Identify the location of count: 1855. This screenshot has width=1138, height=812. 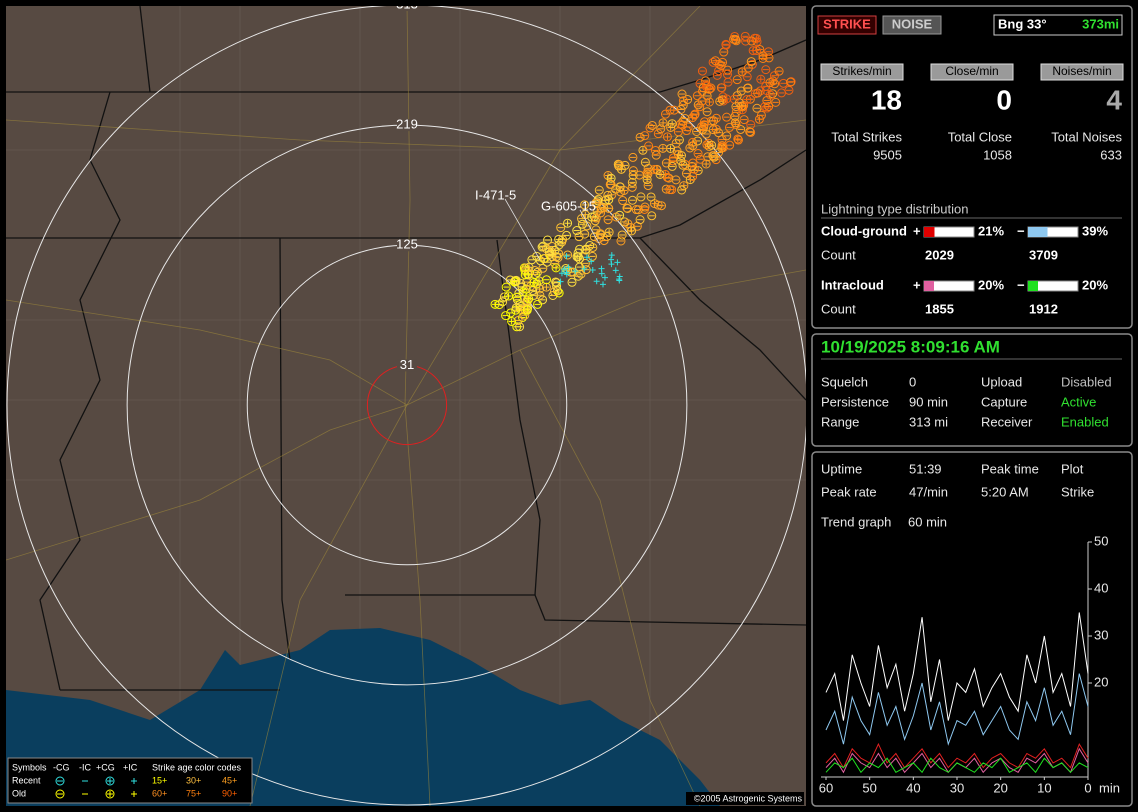
(939, 308).